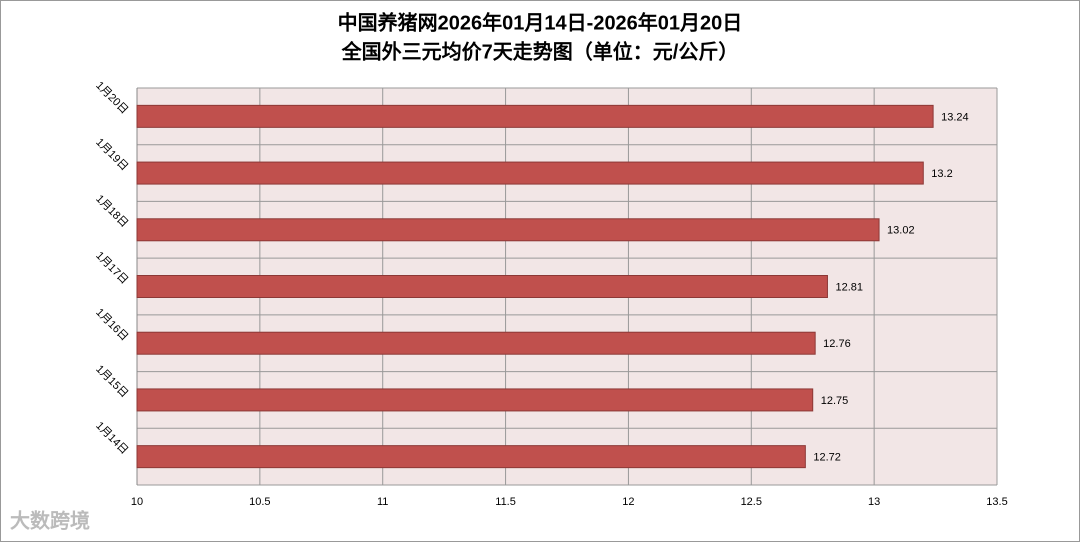 Image resolution: width=1080 pixels, height=542 pixels. I want to click on chart-title: 中国养猪网2026年01月14日-2026年01月20日, so click(540, 22).